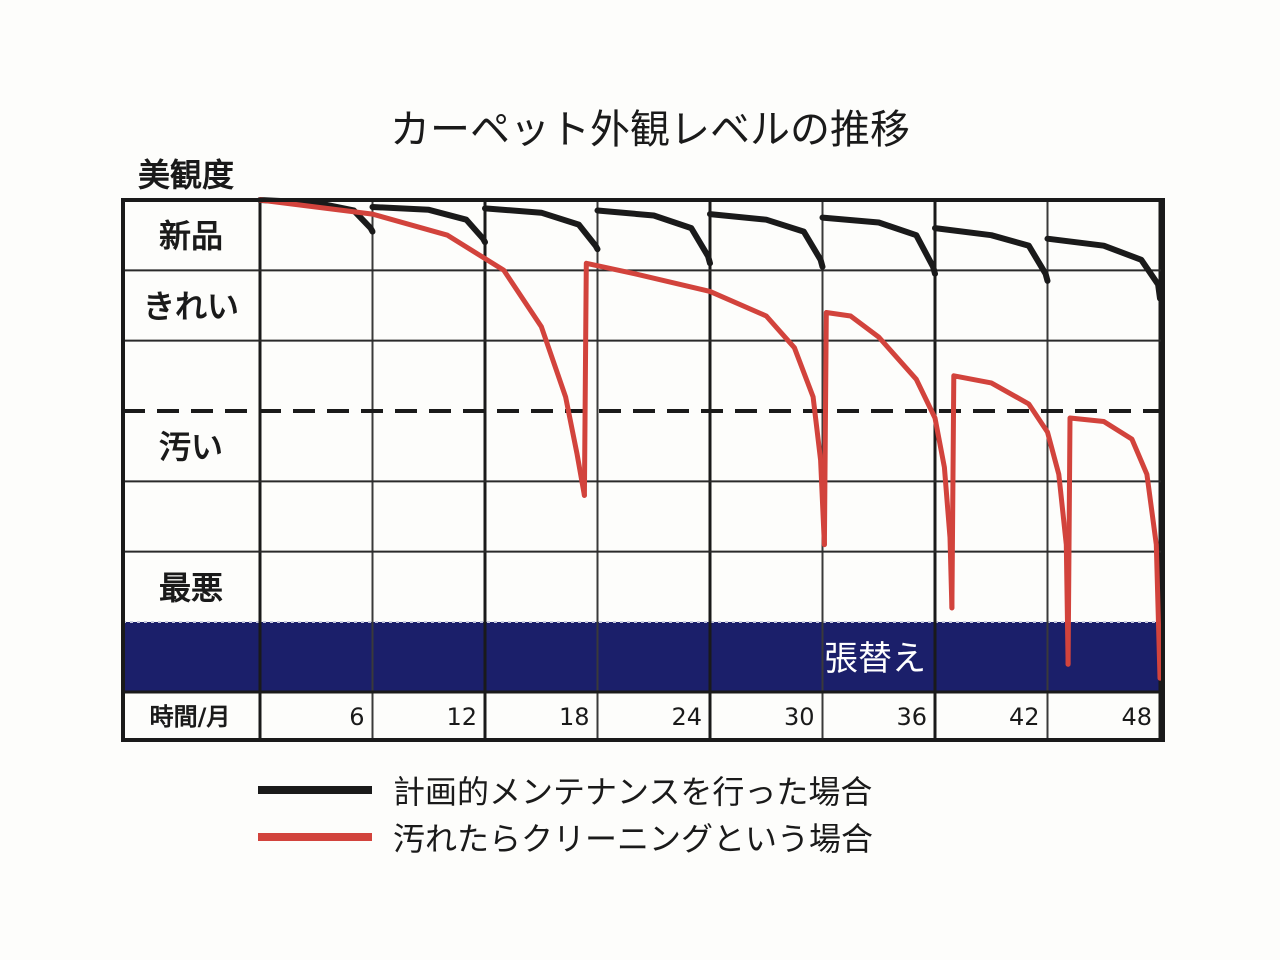  I want to click on band-label: 張替え, so click(875, 659).